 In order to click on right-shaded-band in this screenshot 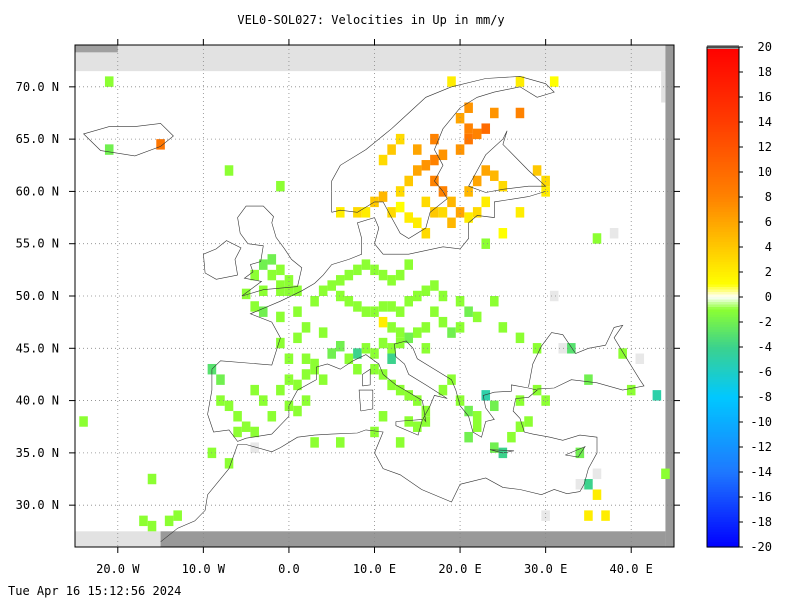, I will do `click(669, 296)`.